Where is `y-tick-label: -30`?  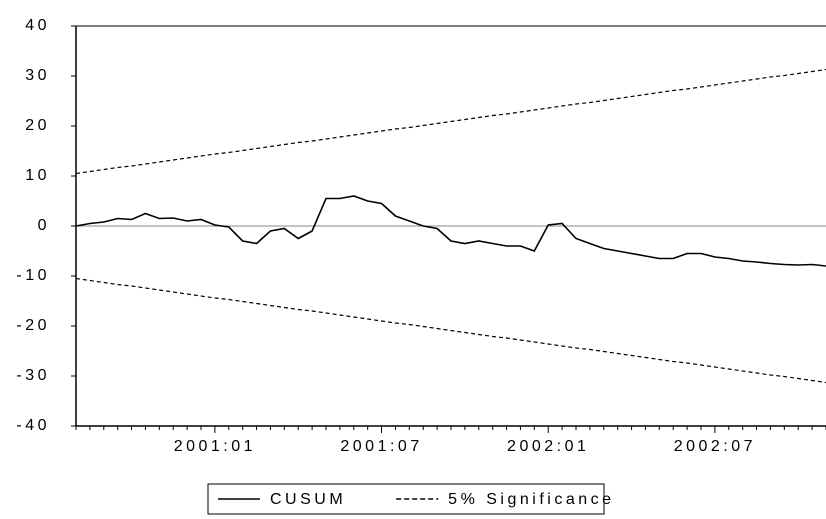
y-tick-label: -30 is located at coordinates (33, 375).